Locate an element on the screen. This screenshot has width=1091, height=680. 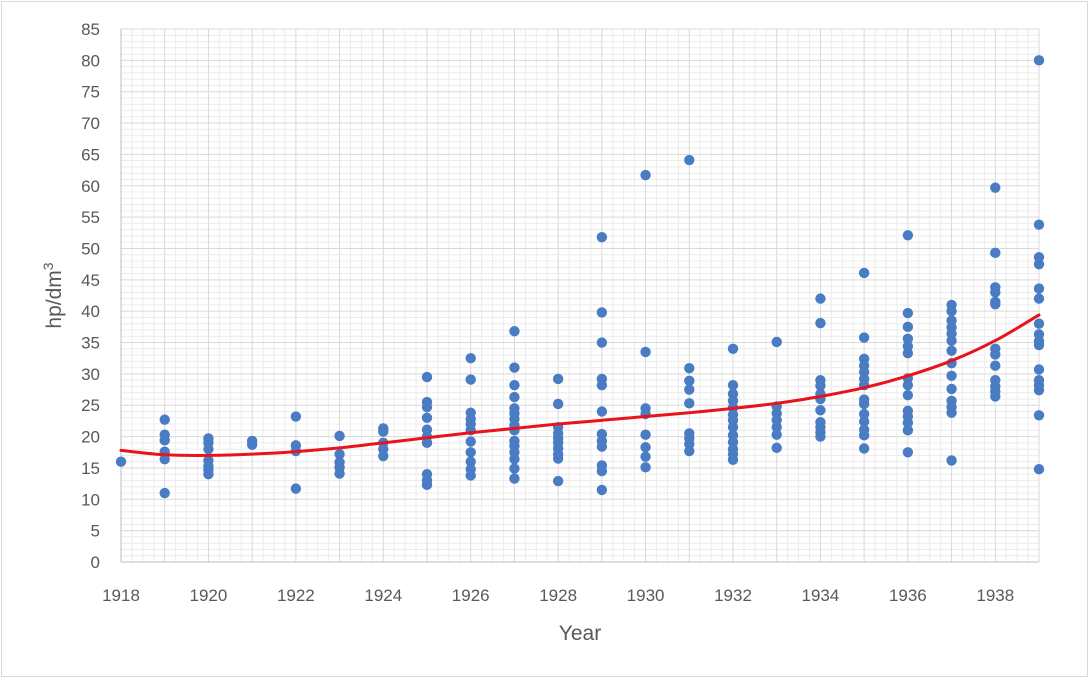
y-tick-label: 65 is located at coordinates (90, 154).